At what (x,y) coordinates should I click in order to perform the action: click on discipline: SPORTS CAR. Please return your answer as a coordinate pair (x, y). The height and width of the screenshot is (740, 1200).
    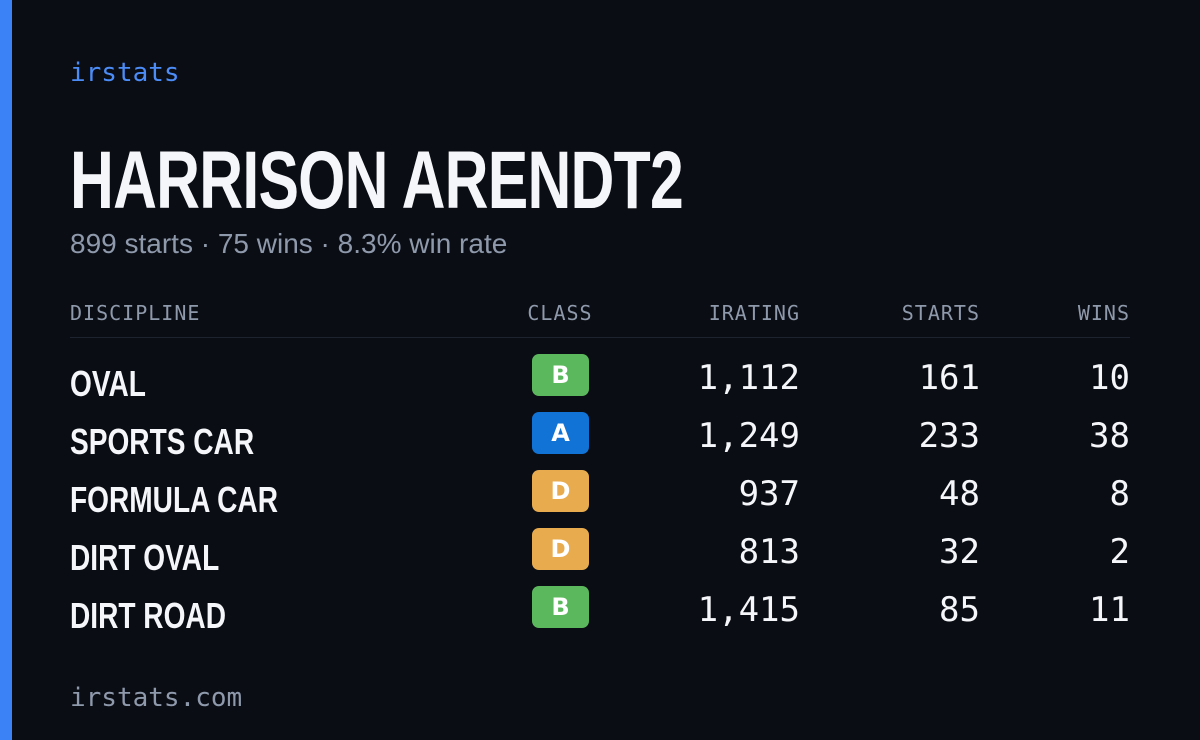
    Looking at the image, I should click on (162, 441).